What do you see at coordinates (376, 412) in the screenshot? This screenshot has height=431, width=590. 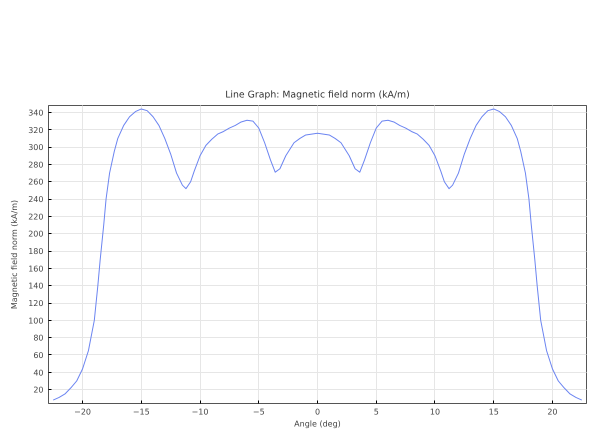 I see `x-tick-label: 5` at bounding box center [376, 412].